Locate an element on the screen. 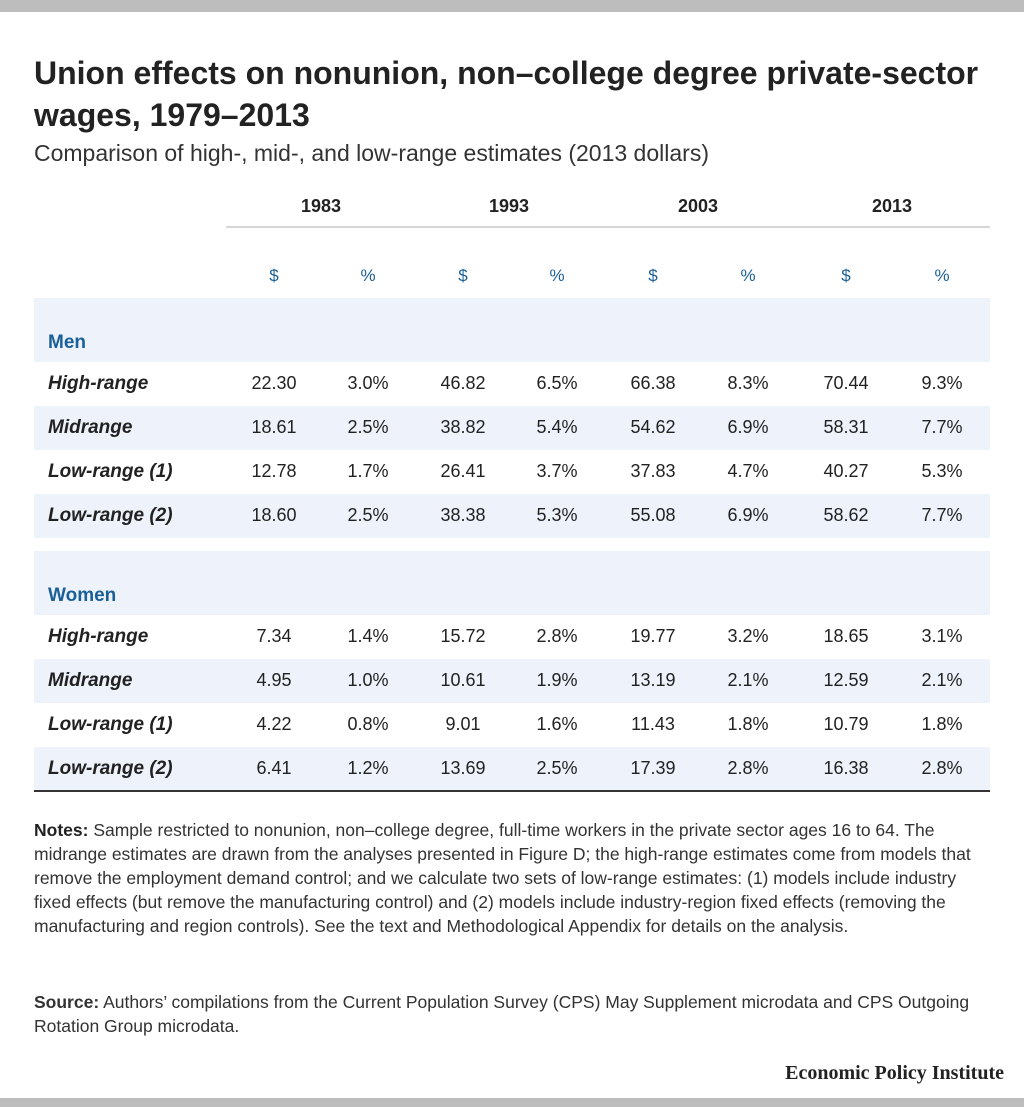 This screenshot has width=1024, height=1107. table-cell: 1.8% is located at coordinates (942, 724).